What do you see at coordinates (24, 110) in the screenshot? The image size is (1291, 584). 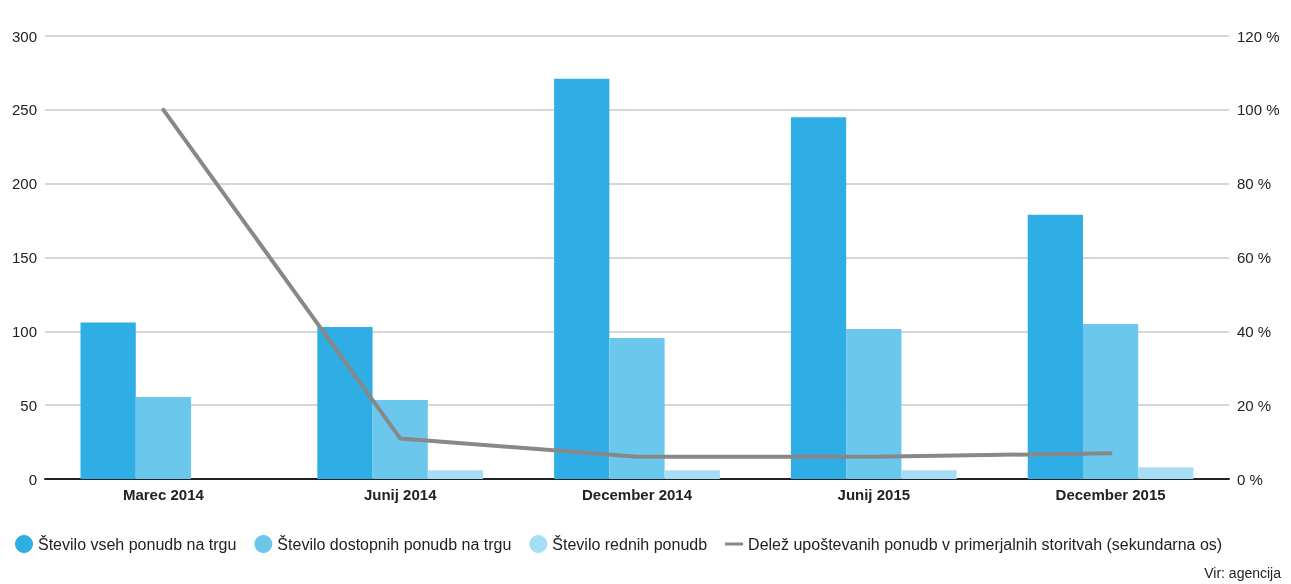 I see `y-tick-label: 250` at bounding box center [24, 110].